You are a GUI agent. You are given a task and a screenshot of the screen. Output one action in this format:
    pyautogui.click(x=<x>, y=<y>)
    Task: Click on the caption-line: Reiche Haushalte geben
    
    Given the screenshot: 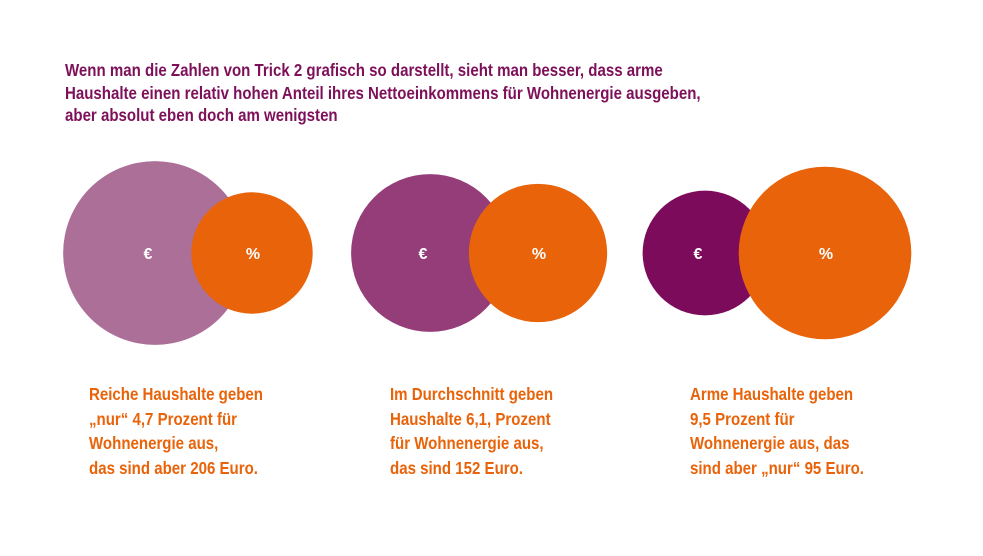 What is the action you would take?
    pyautogui.click(x=176, y=394)
    